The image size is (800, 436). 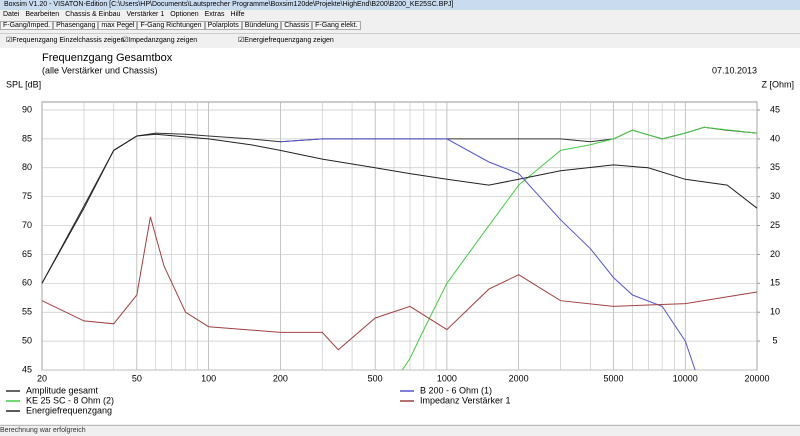 I want to click on menu-item: Extras, so click(x=214, y=14).